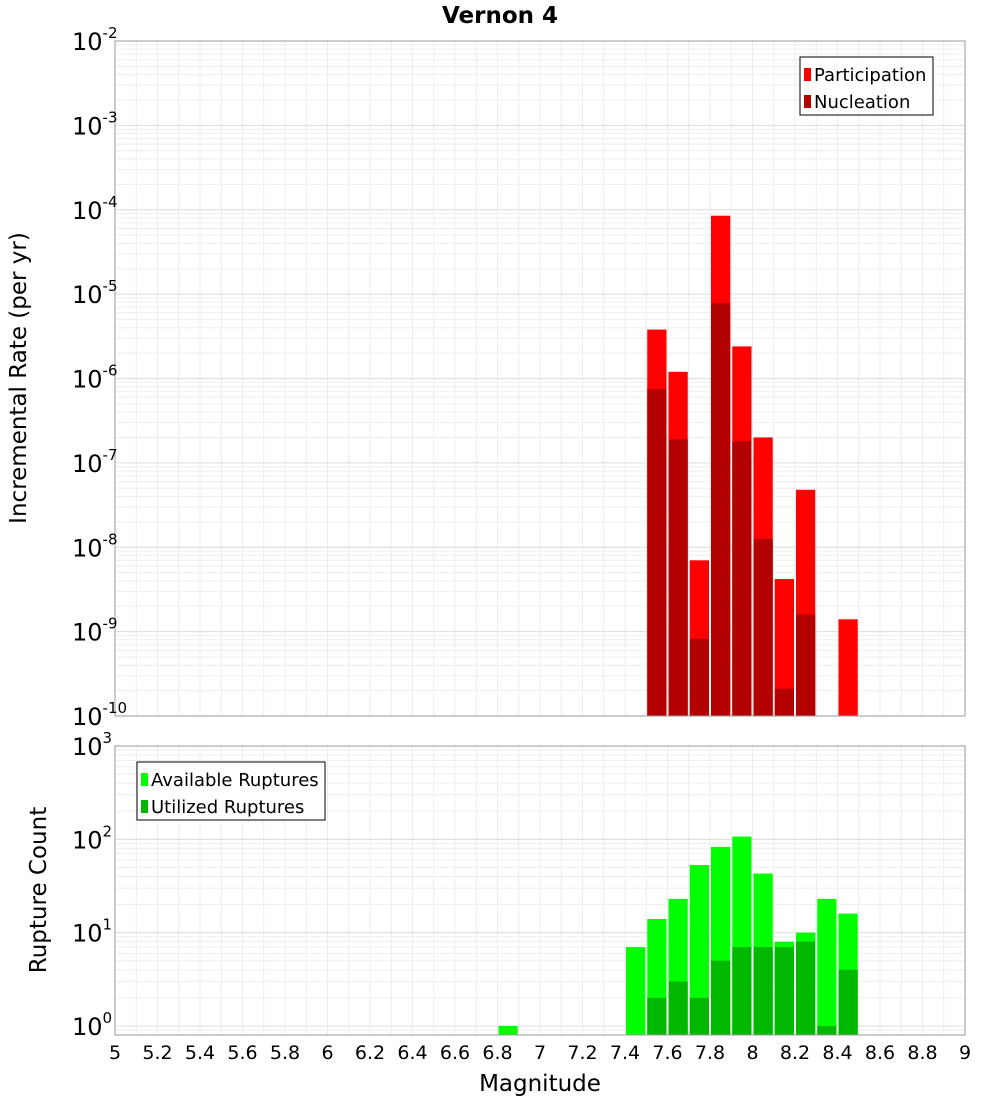  I want to click on top-y-axis-title: Incremental Rate (per yr), so click(19, 378).